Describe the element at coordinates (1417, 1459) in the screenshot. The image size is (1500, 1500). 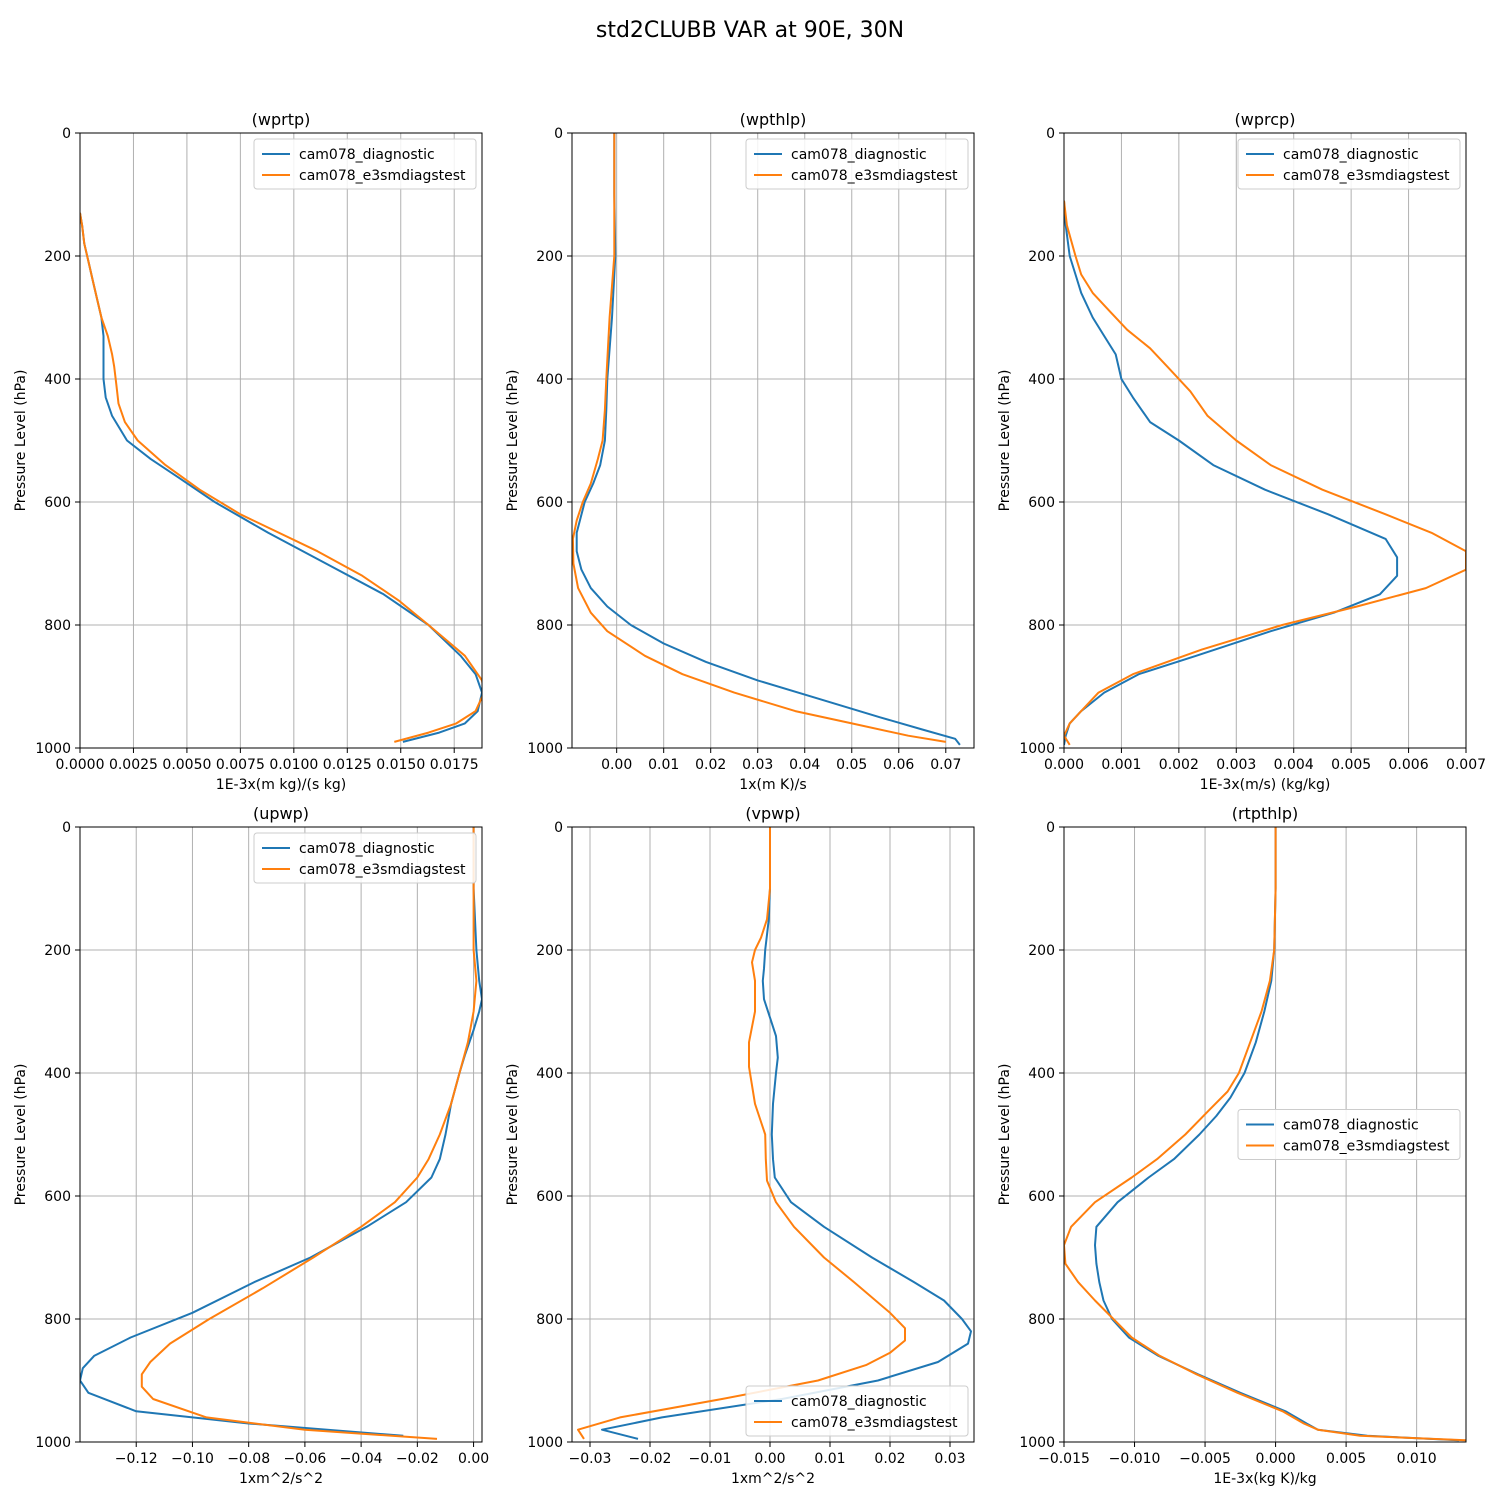
I see `x-tick-label: 0.010` at that location.